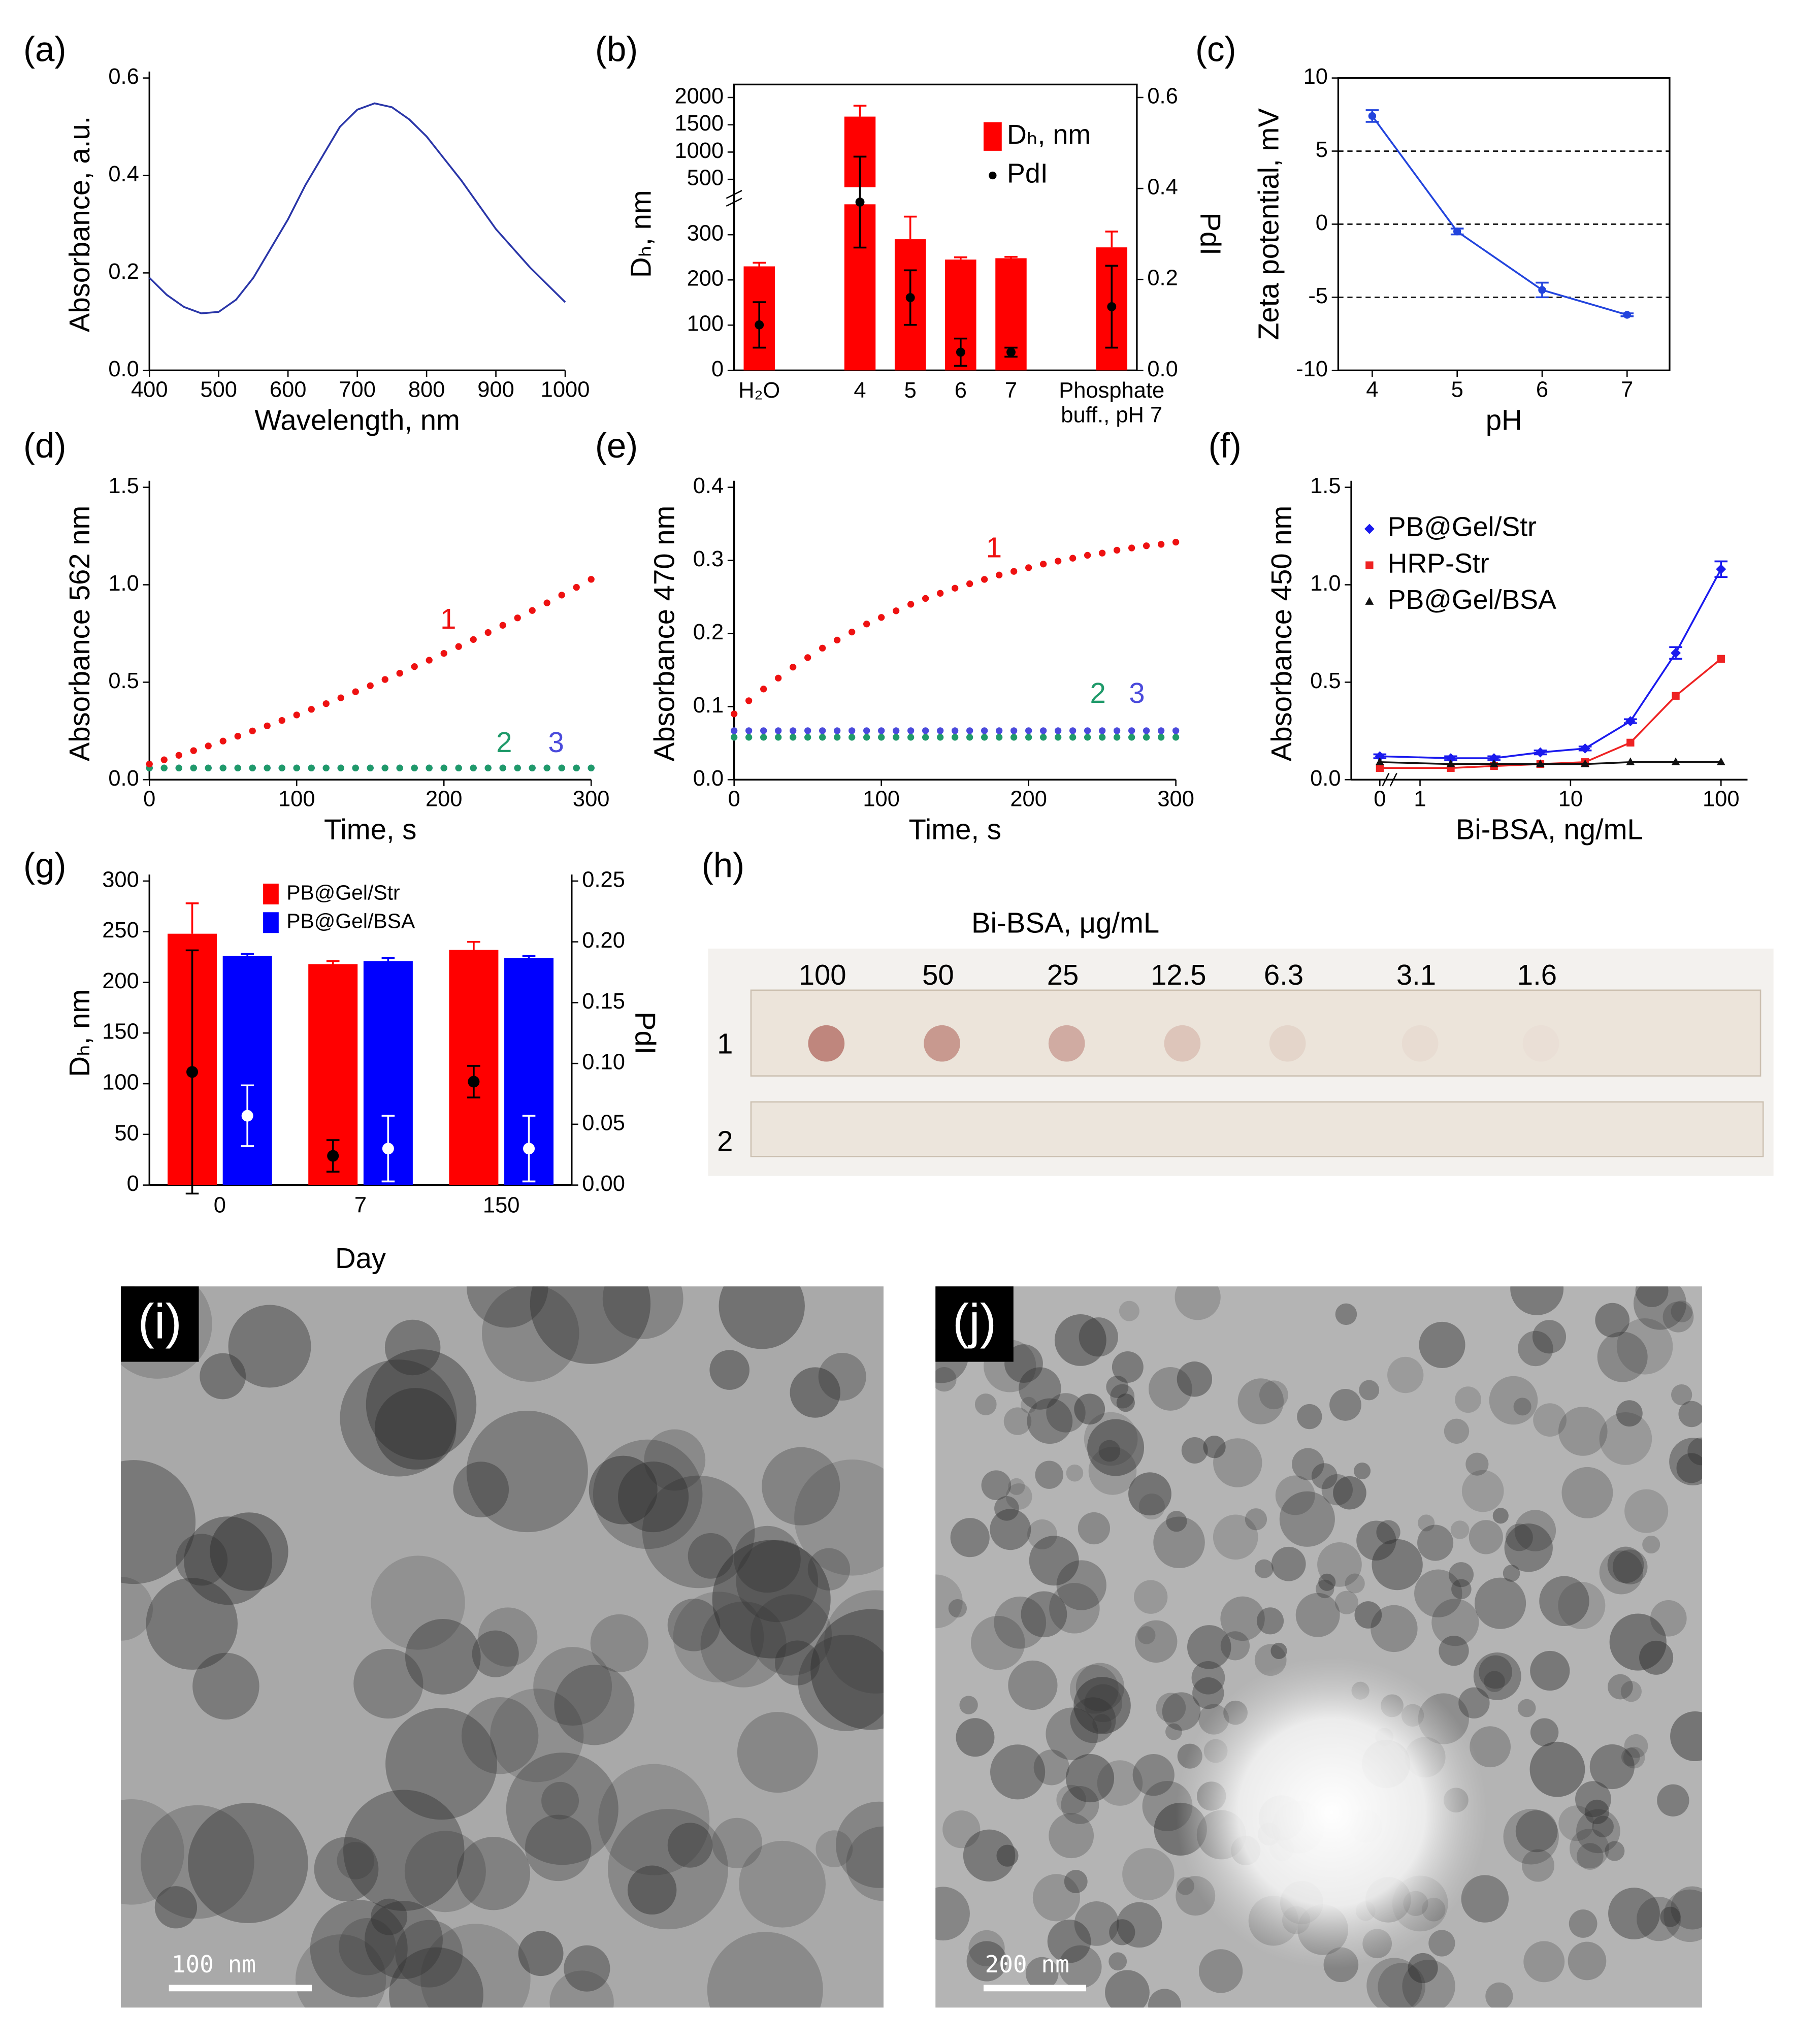 The height and width of the screenshot is (2044, 1793). Describe the element at coordinates (1433, 232) in the screenshot. I see `chart: (c) -10 -5 0 5 10 4 5 6 7 pH Zeta potential, mV` at that location.